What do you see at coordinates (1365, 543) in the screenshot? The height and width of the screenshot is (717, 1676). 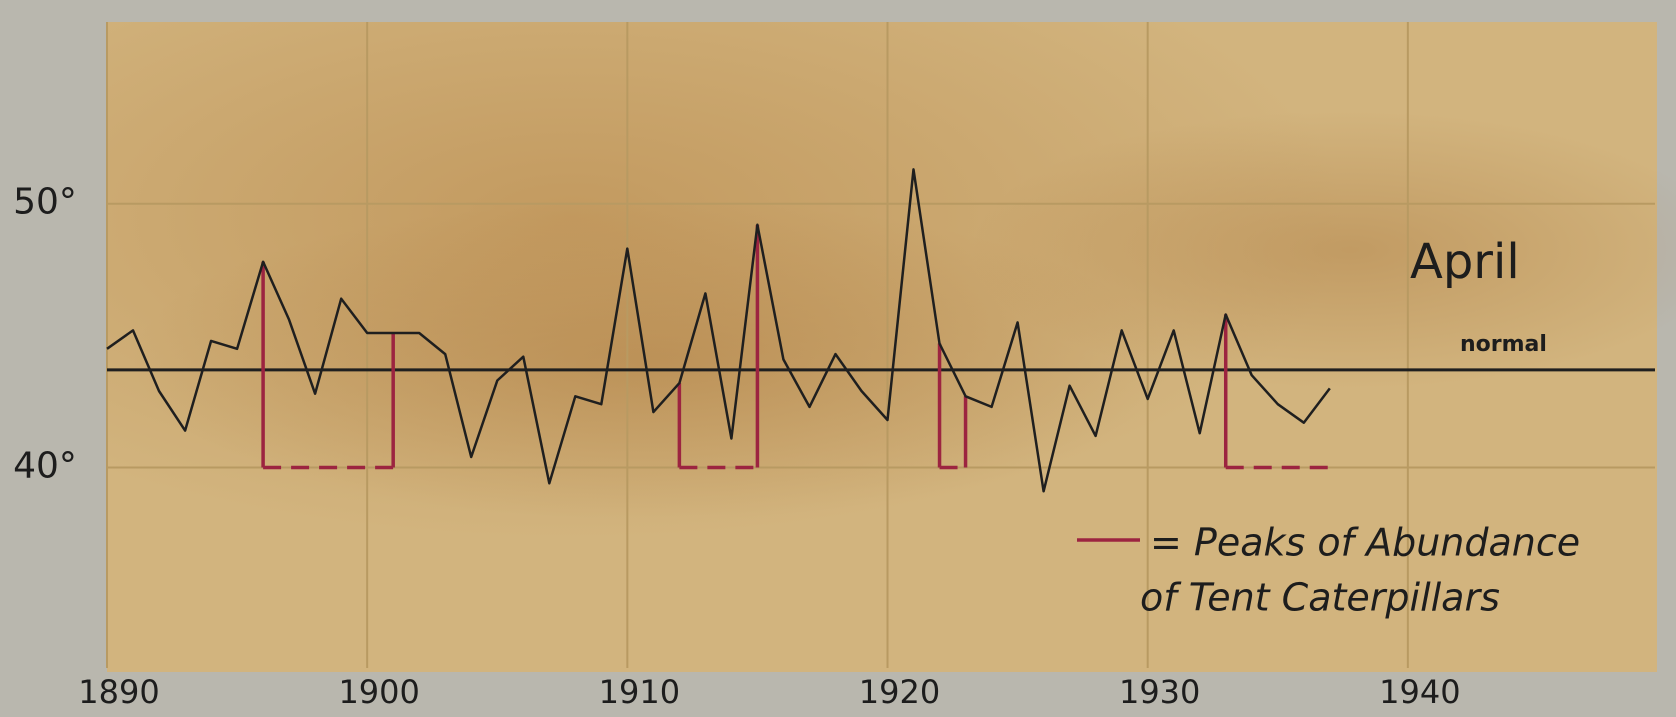 I see `legend-label: = Peaks of Abundance` at bounding box center [1365, 543].